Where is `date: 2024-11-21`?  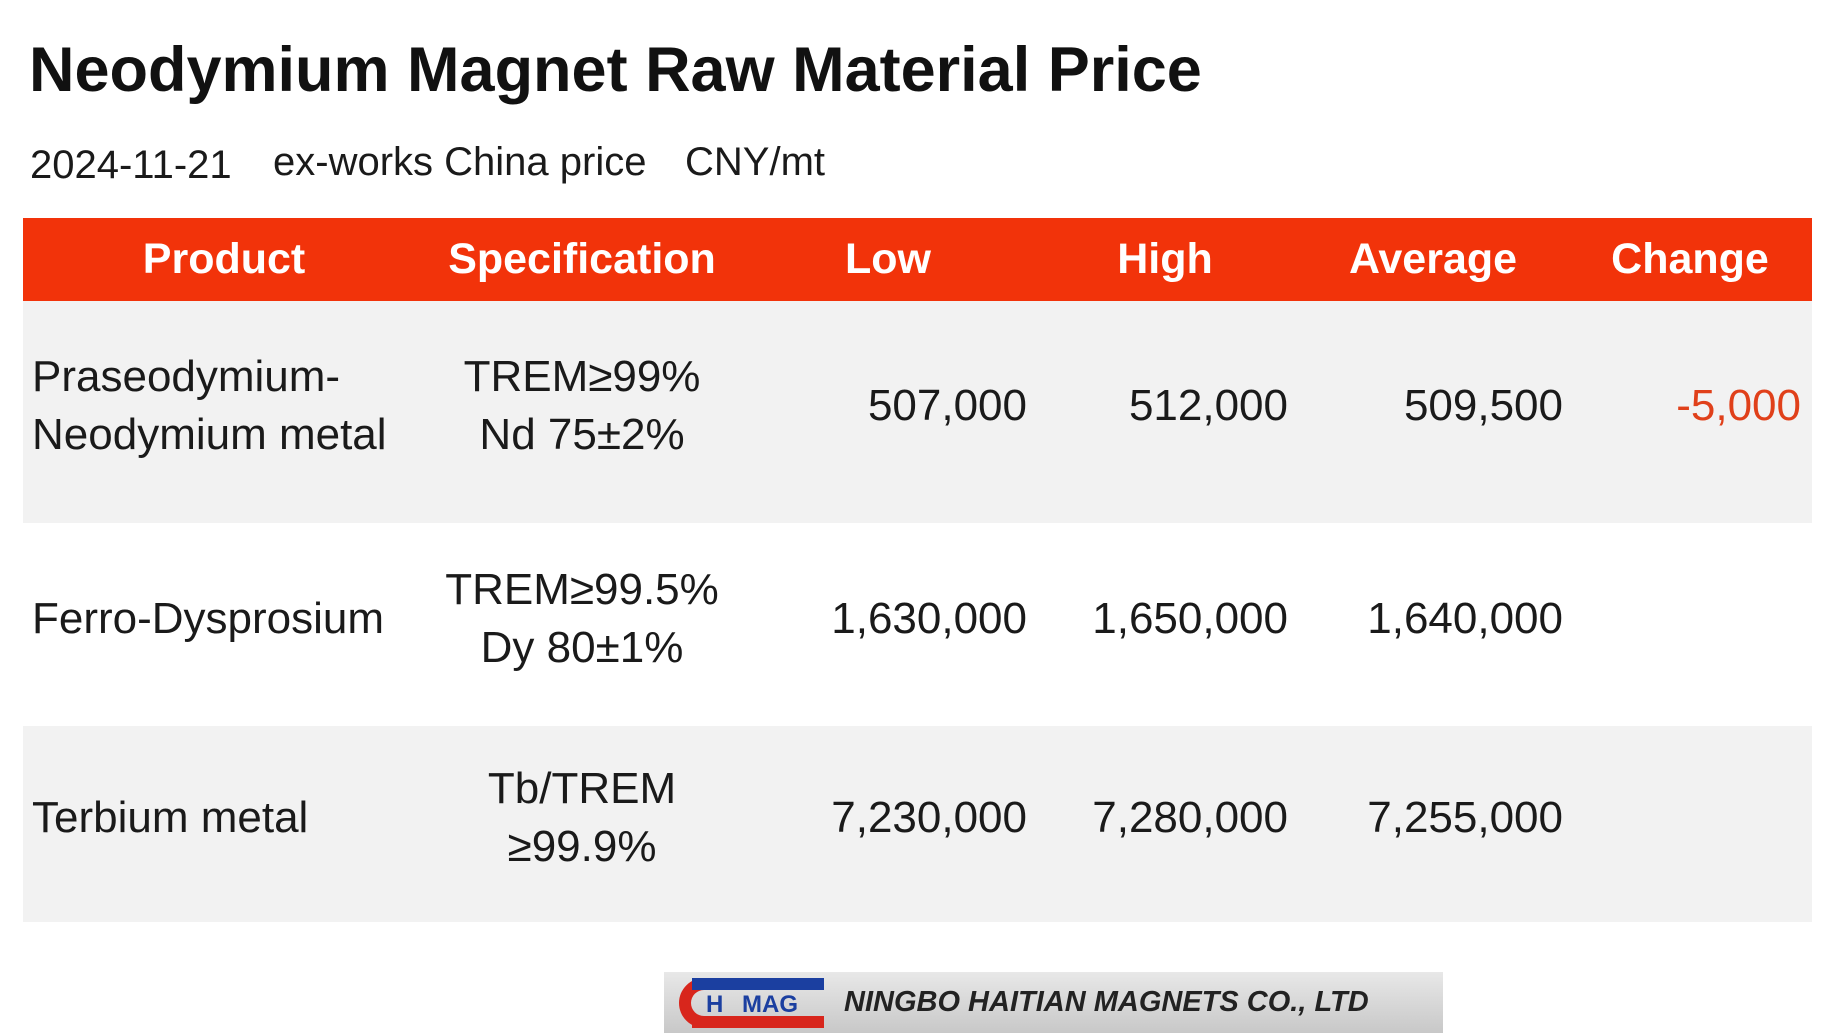 date: 2024-11-21 is located at coordinates (131, 165).